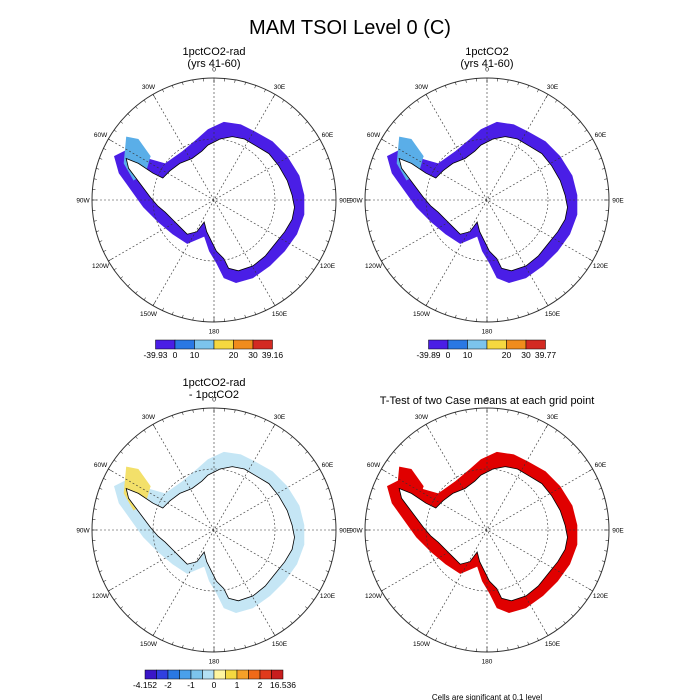 This screenshot has height=700, width=700. What do you see at coordinates (101, 465) in the screenshot?
I see `p3-lon-label: 60W` at bounding box center [101, 465].